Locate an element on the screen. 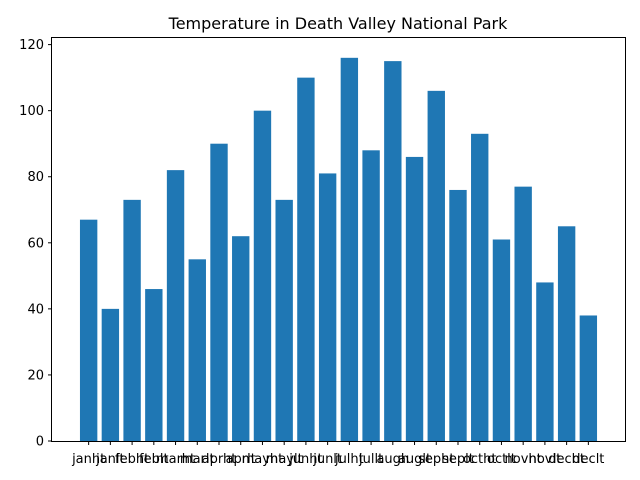  bar-octlt is located at coordinates (501, 340).